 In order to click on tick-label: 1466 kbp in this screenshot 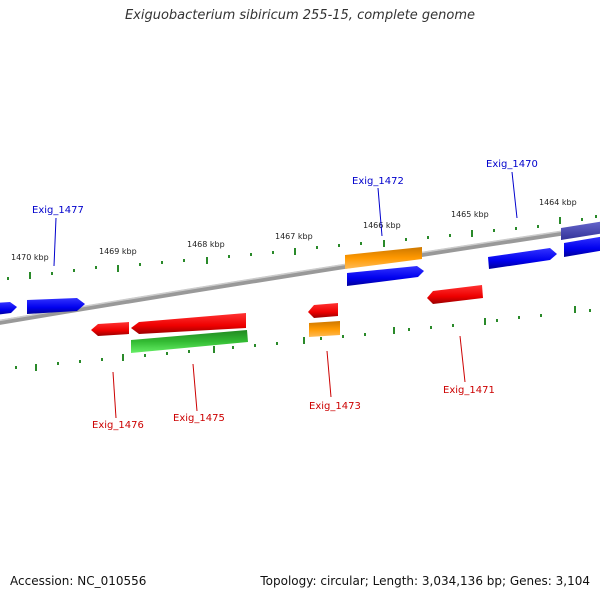, I will do `click(382, 225)`.